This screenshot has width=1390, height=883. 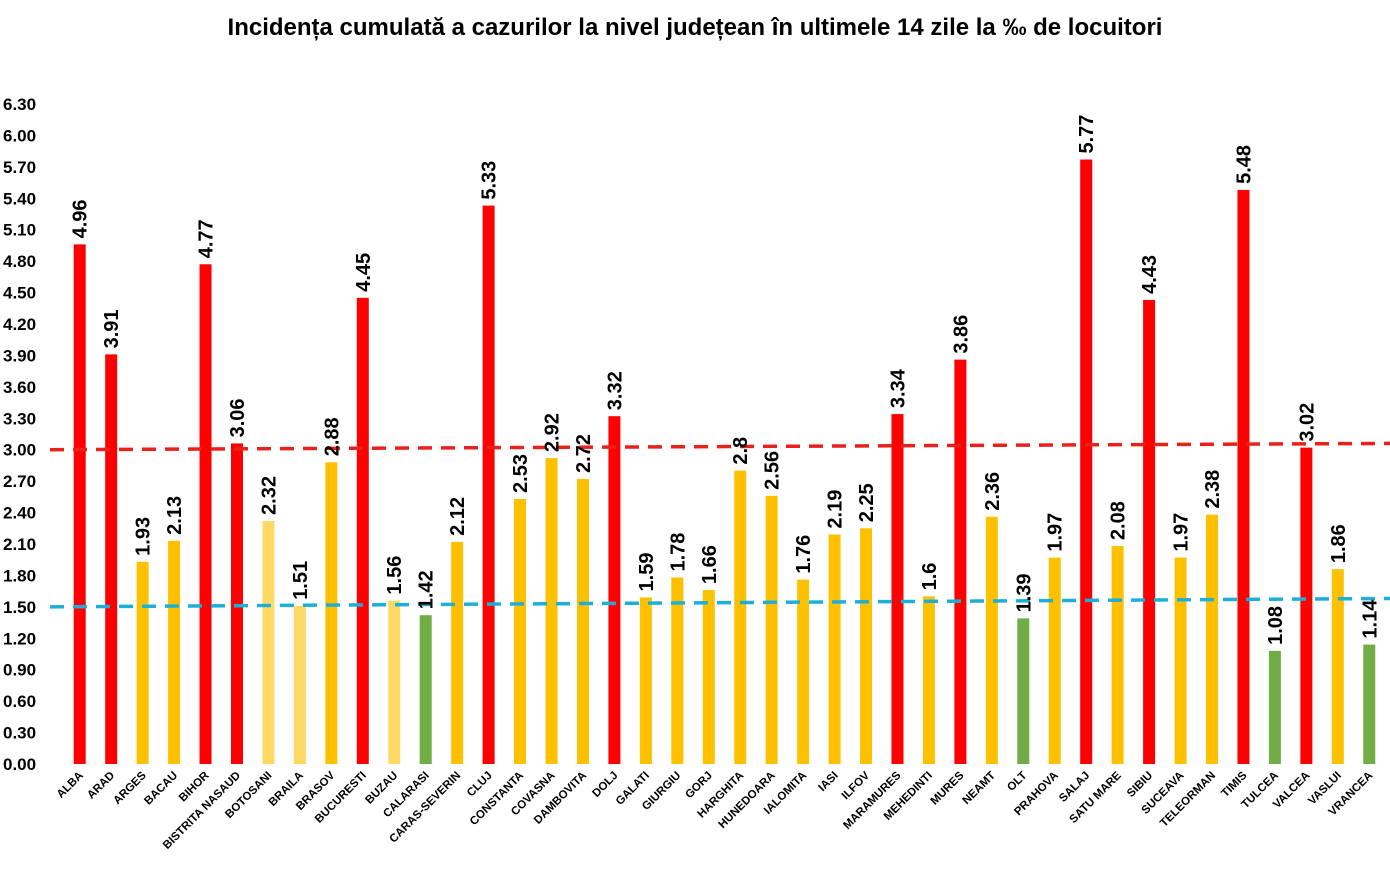 I want to click on x-tick-label: BACAU, so click(x=161, y=789).